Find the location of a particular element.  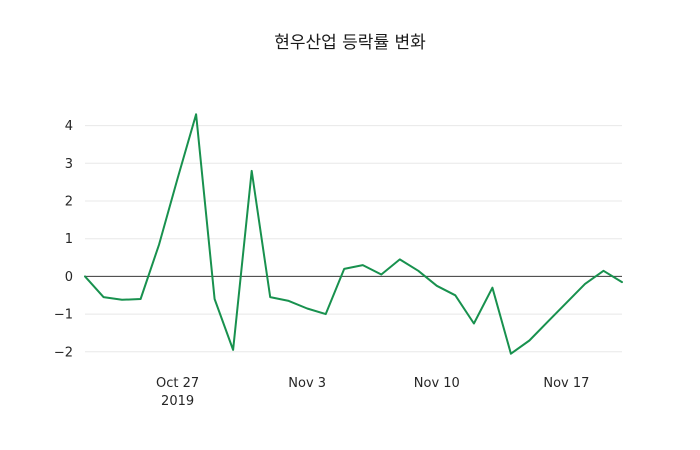

x-tick-label: Nov 3 is located at coordinates (307, 383).